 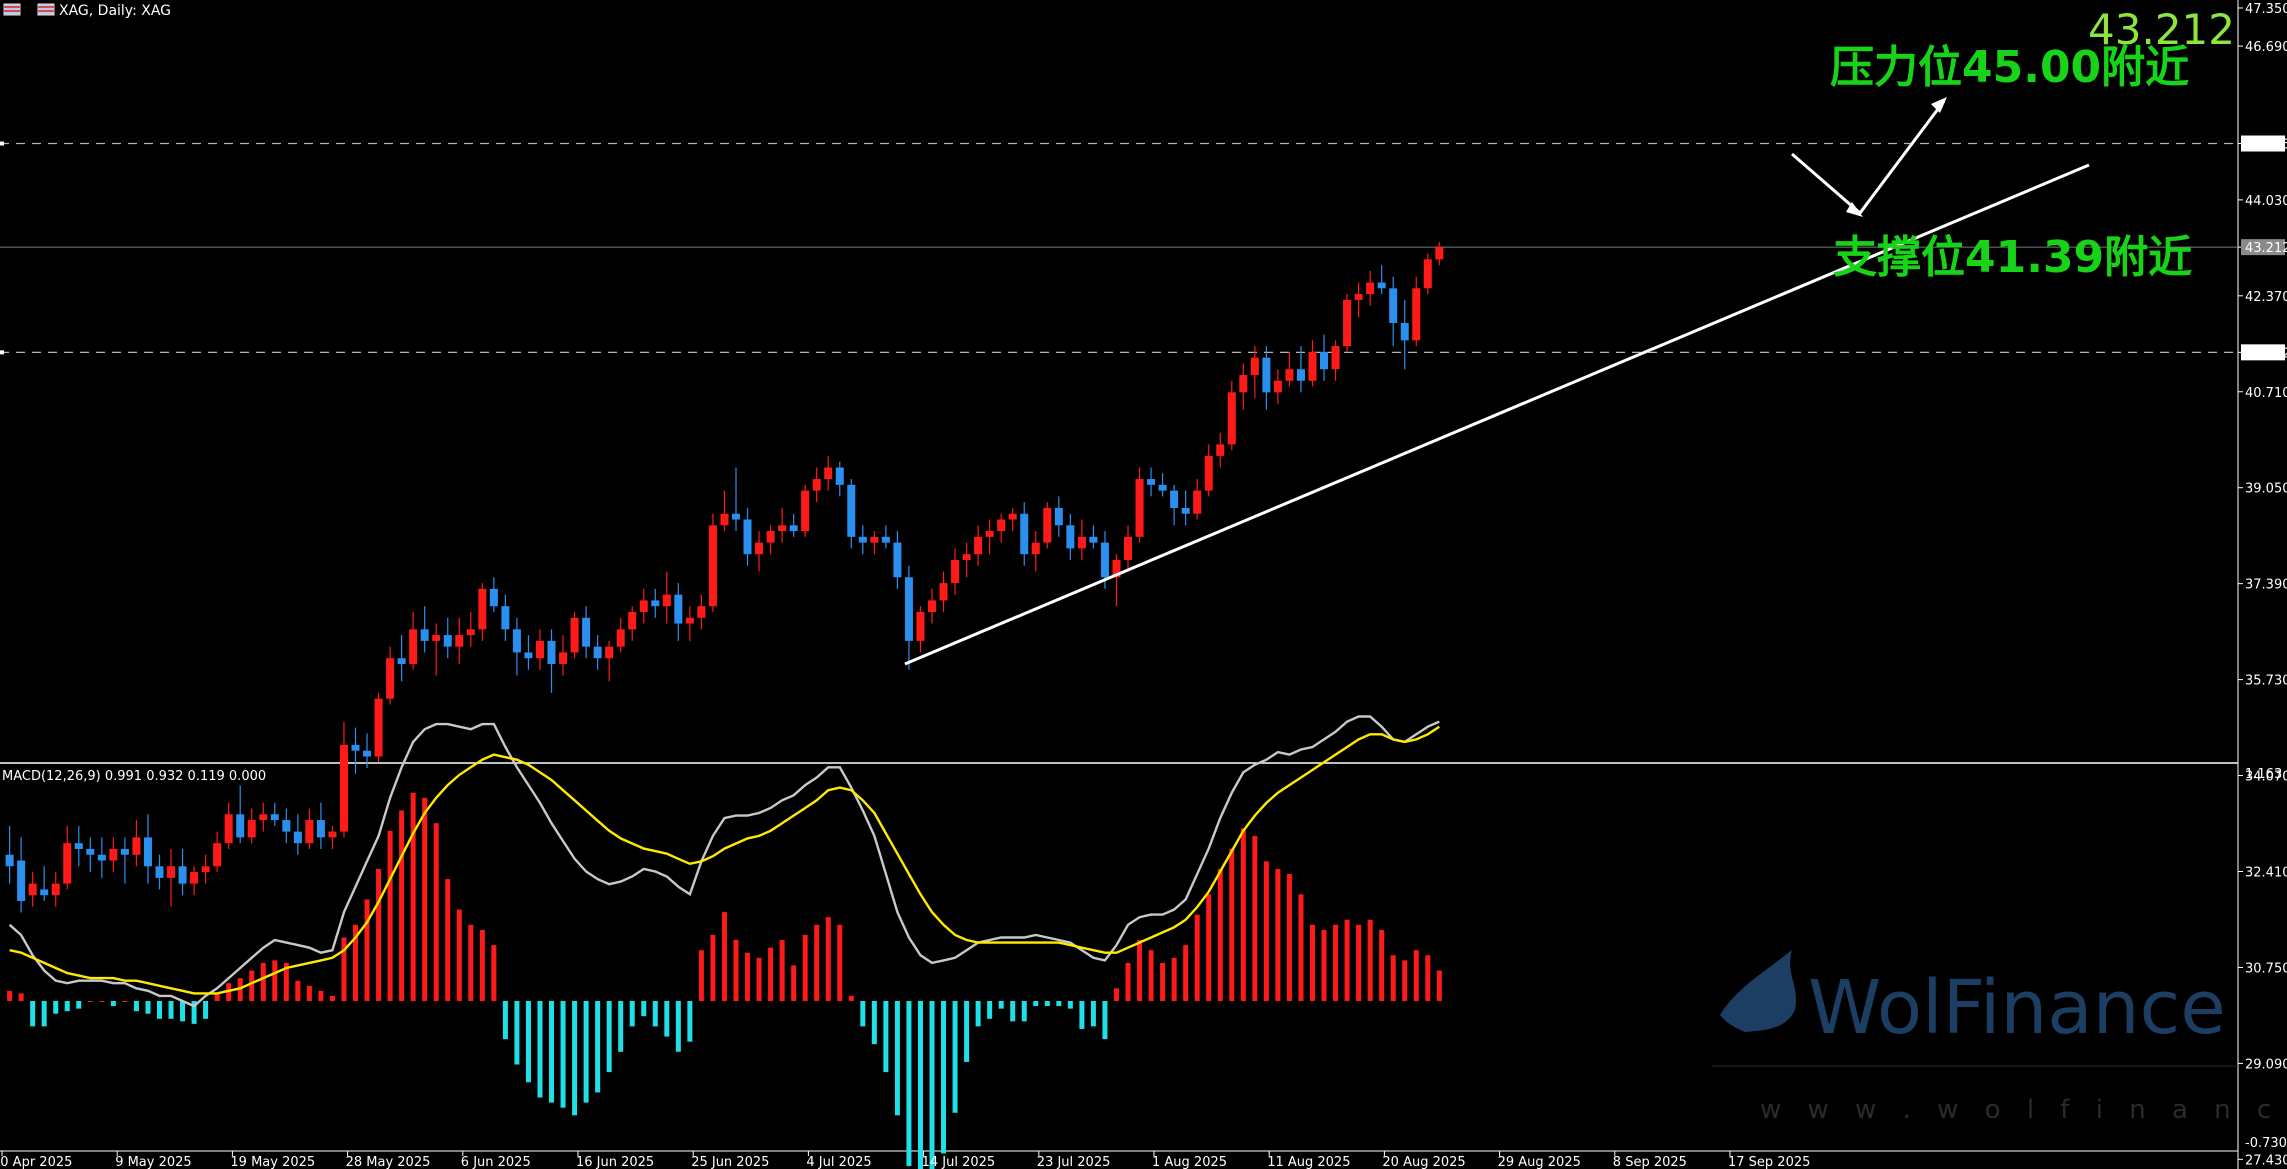 What do you see at coordinates (2266, 777) in the screenshot?
I see `price-tick-label: 34.070` at bounding box center [2266, 777].